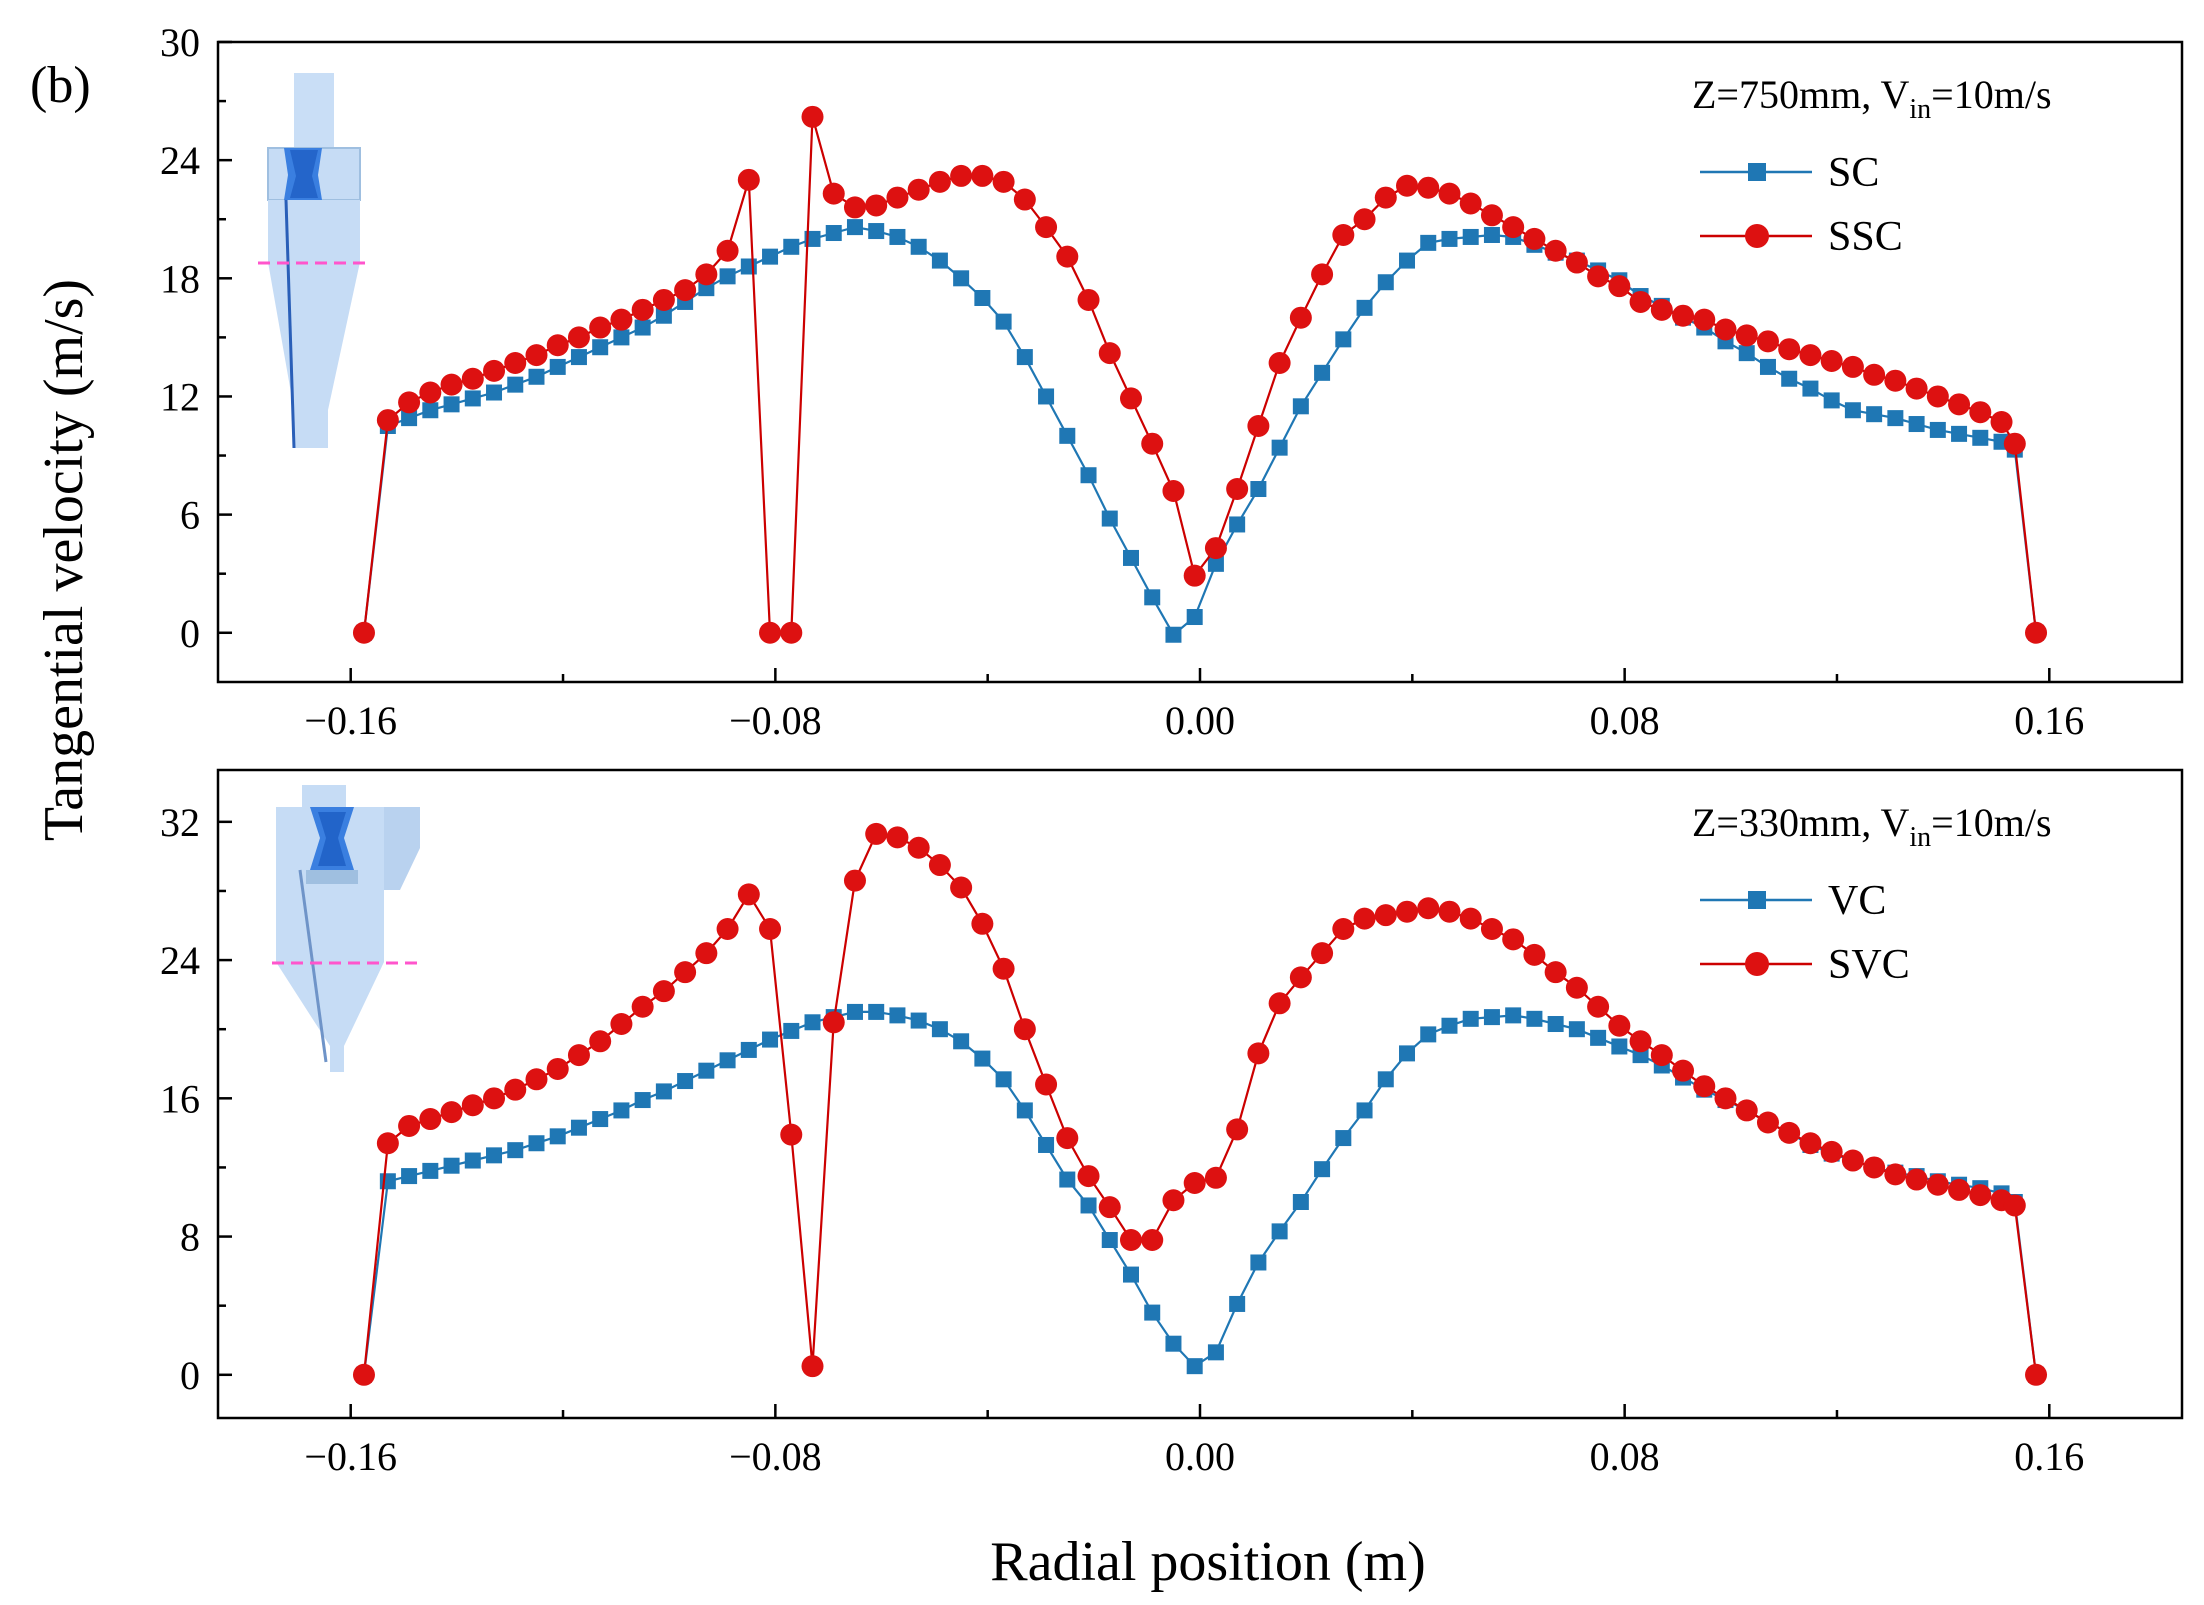 Image resolution: width=2204 pixels, height=1605 pixels. What do you see at coordinates (350, 1456) in the screenshot?
I see `x-tick-label: −0.16` at bounding box center [350, 1456].